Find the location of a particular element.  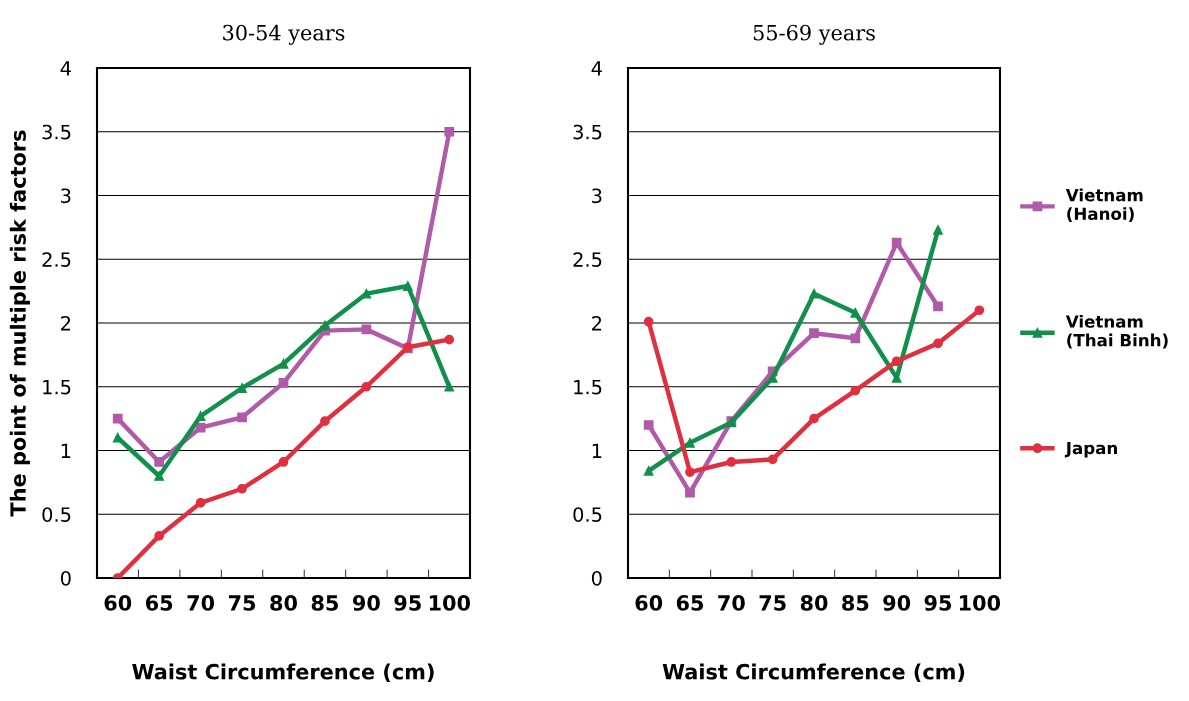

chart-title: 30-54 years is located at coordinates (284, 34).